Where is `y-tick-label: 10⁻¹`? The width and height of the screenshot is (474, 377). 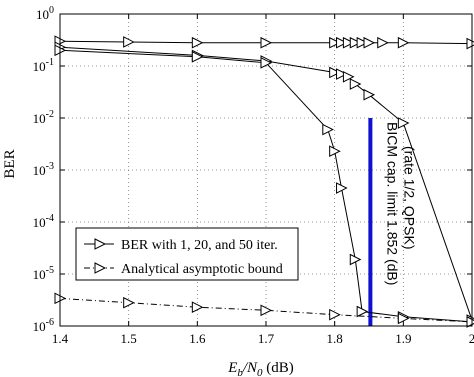 y-tick-label: 10⁻¹ is located at coordinates (43, 65).